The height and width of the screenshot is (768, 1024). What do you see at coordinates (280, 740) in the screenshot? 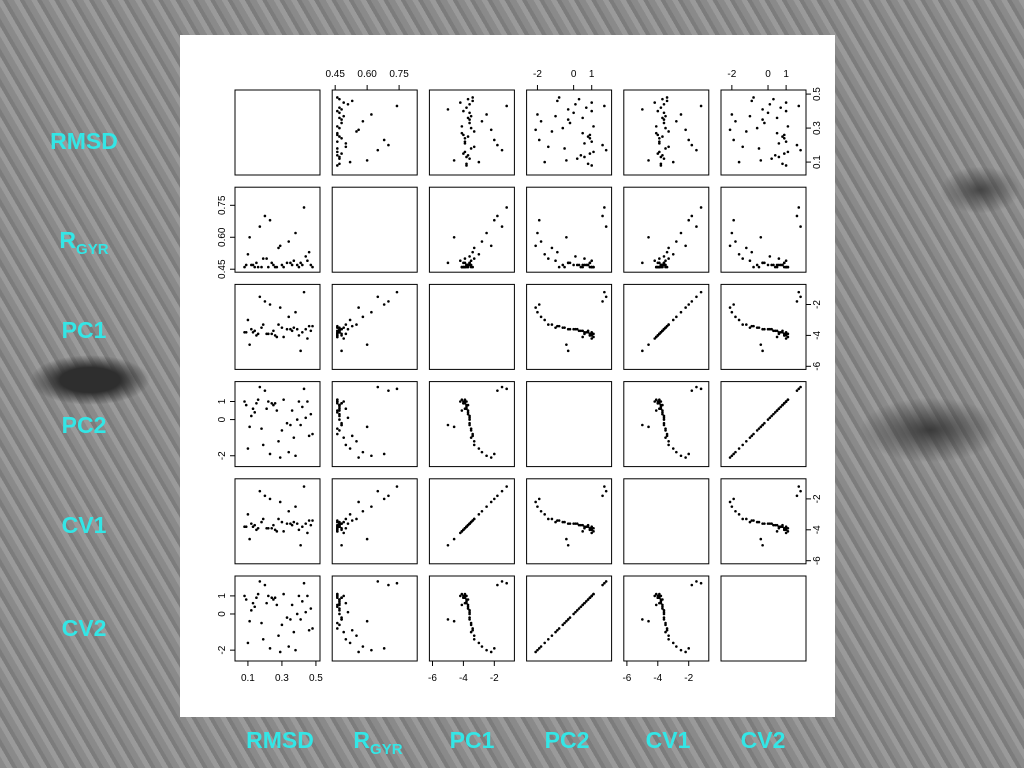
I see `label-text: RMSD` at bounding box center [280, 740].